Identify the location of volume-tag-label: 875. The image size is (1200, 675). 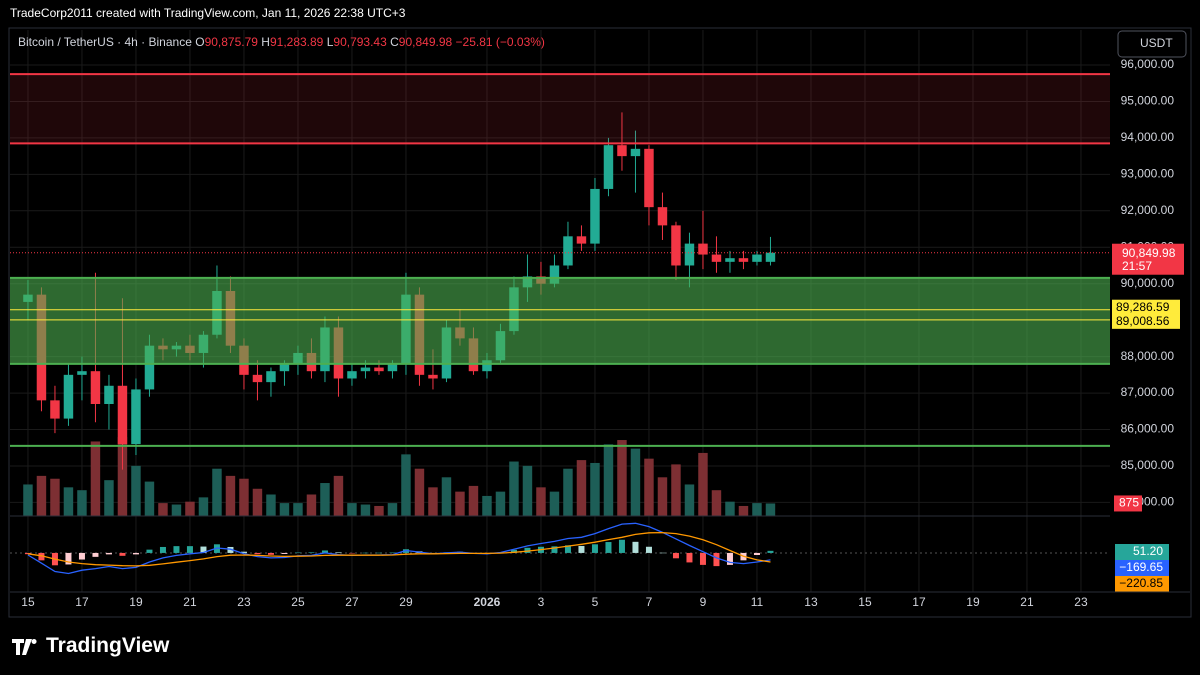
(1129, 503).